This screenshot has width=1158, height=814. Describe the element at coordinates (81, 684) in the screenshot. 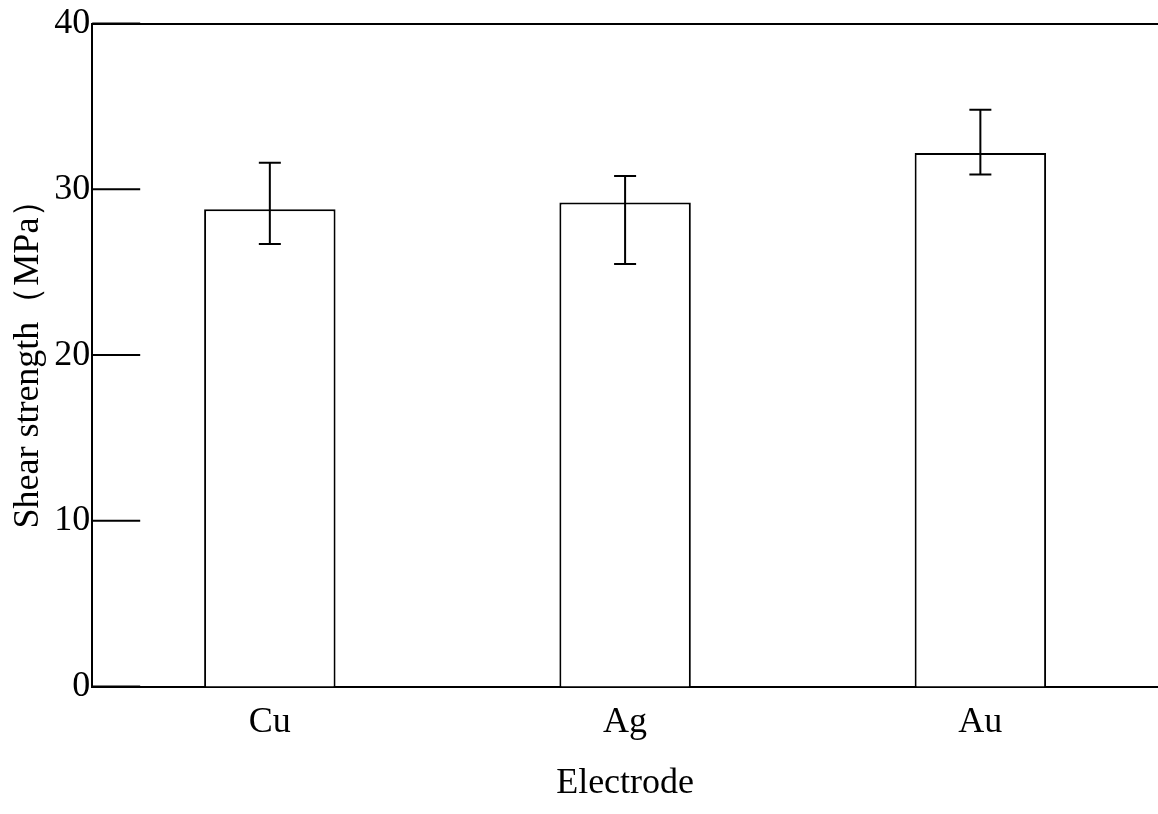

I see `y-tick-label: 0` at that location.